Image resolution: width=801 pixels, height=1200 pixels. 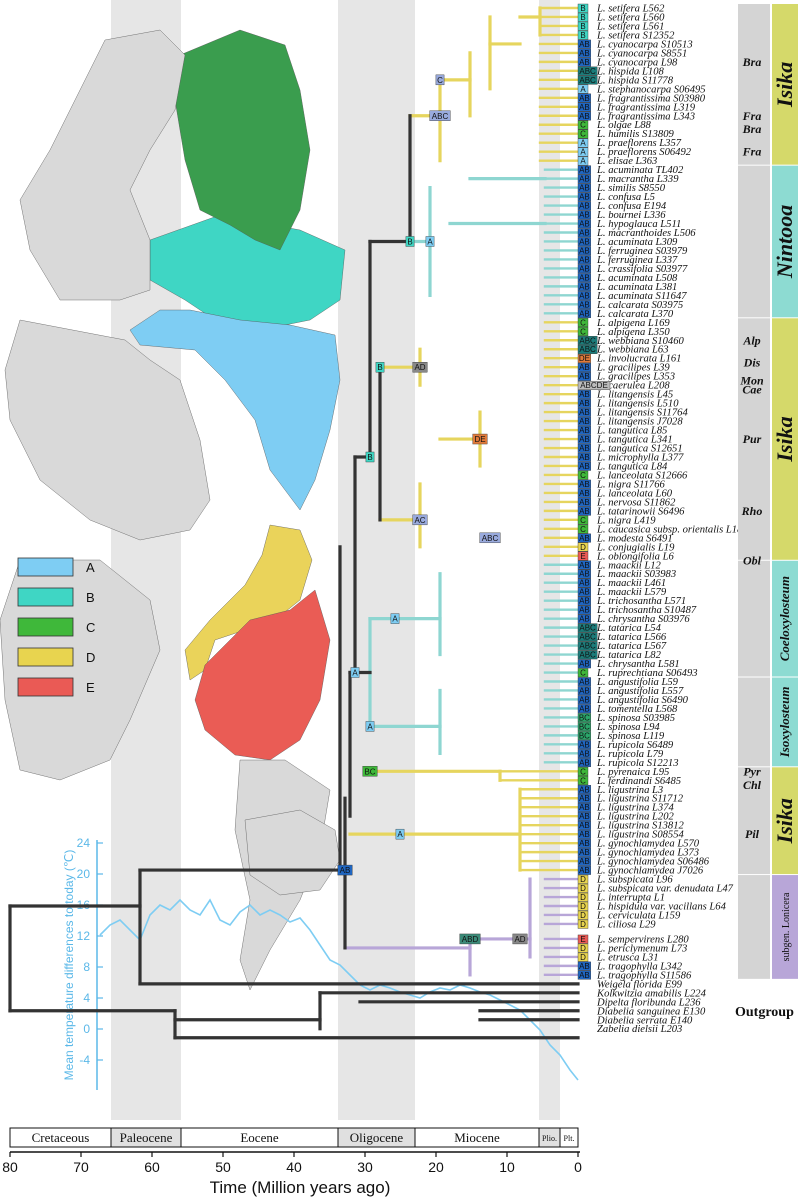 What do you see at coordinates (640, 984) in the screenshot?
I see `tip-label: Weigela florida E99` at bounding box center [640, 984].